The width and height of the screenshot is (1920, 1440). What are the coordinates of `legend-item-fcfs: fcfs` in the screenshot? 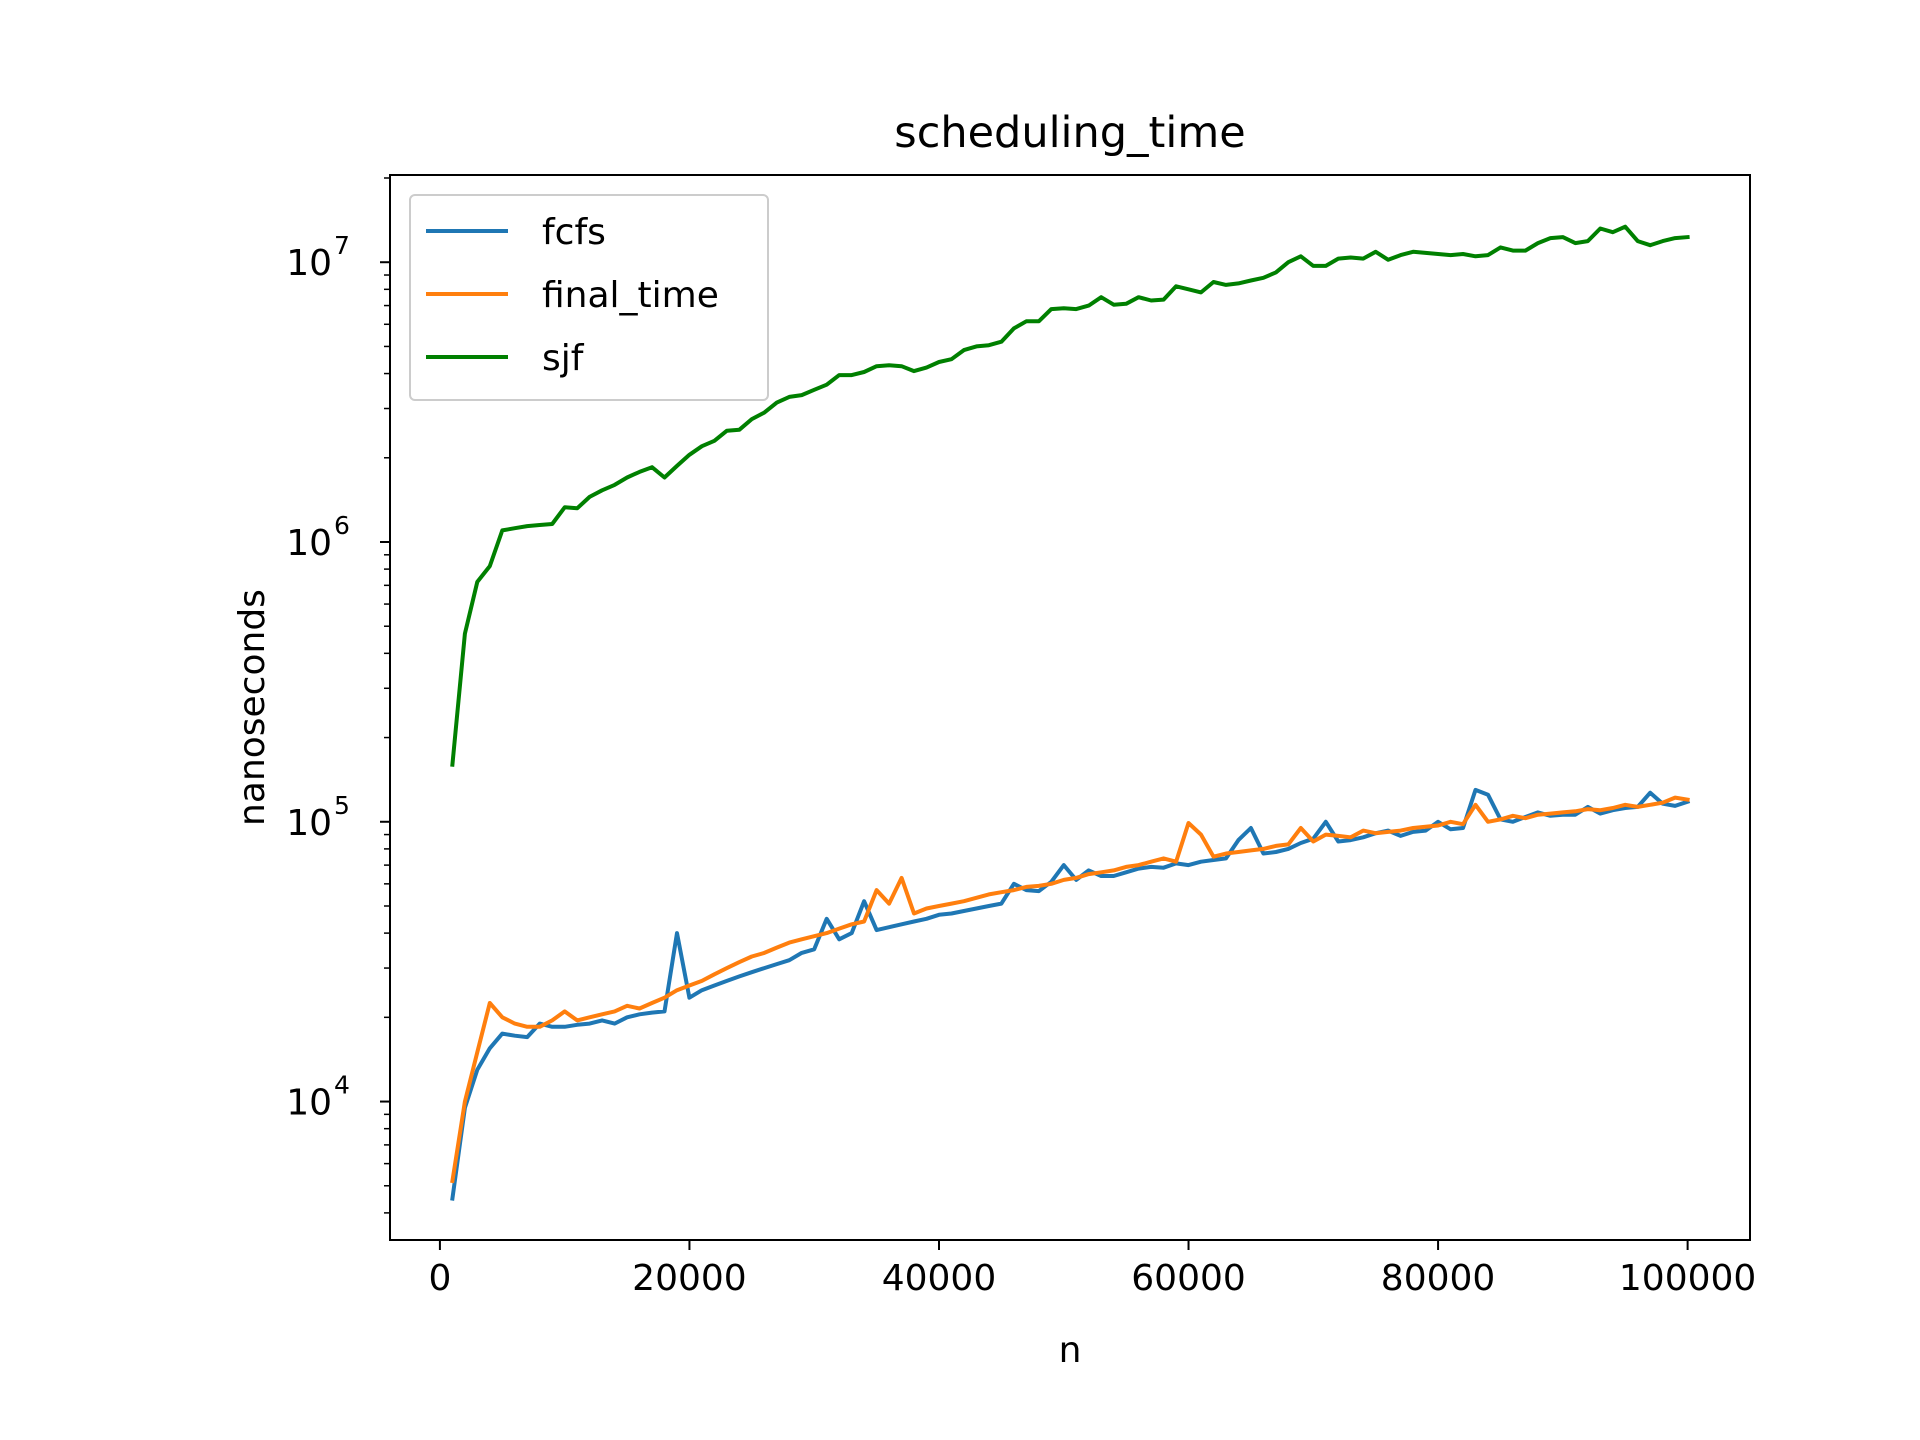 It's located at (516, 232).